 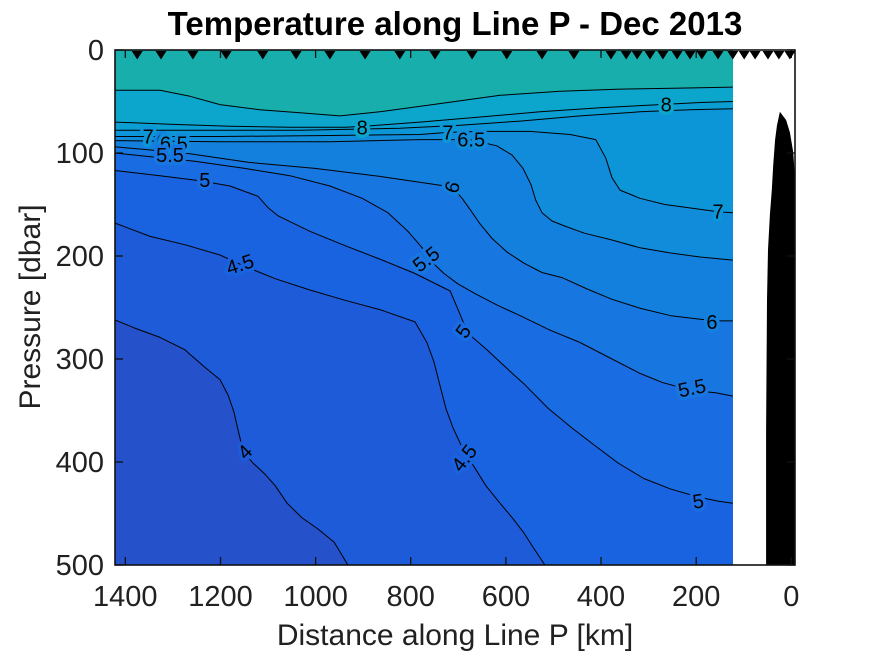 What do you see at coordinates (220, 597) in the screenshot?
I see `x-tick-label: 1200` at bounding box center [220, 597].